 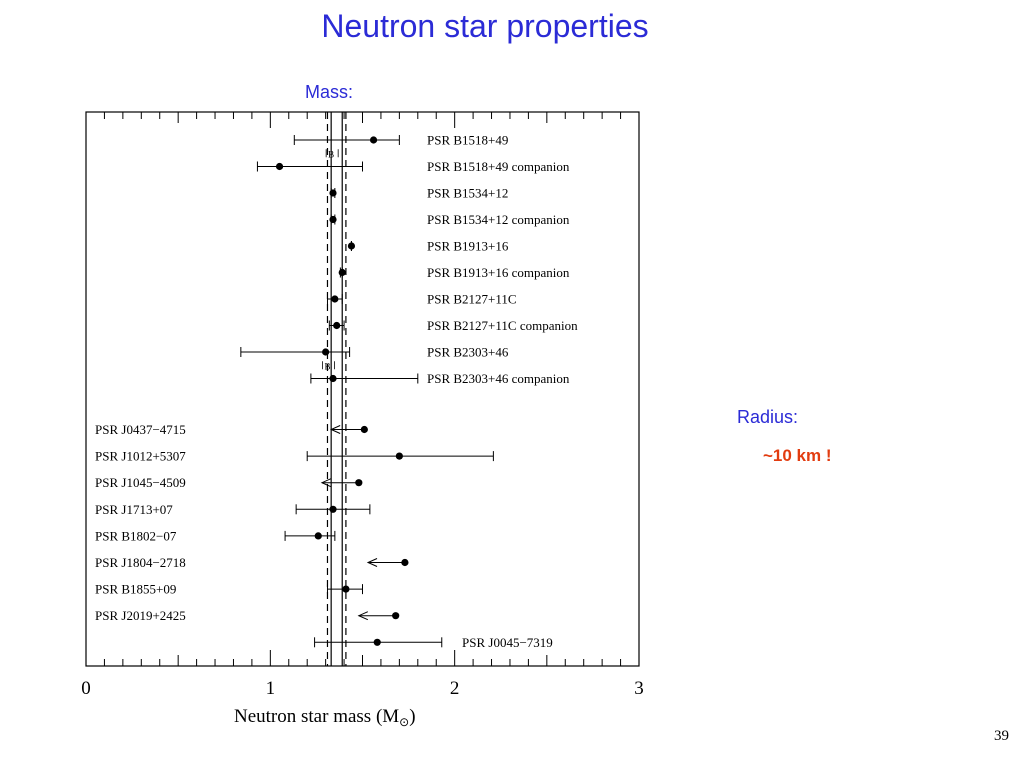 What do you see at coordinates (507, 642) in the screenshot?
I see `pulsar-label: PSR J0045−7319` at bounding box center [507, 642].